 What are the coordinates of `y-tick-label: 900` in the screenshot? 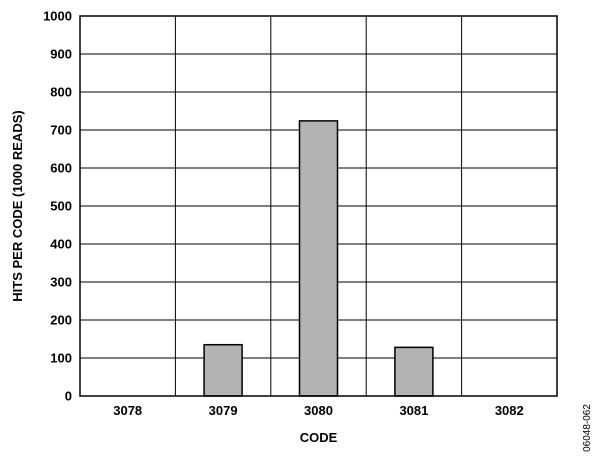 It's located at (61, 54).